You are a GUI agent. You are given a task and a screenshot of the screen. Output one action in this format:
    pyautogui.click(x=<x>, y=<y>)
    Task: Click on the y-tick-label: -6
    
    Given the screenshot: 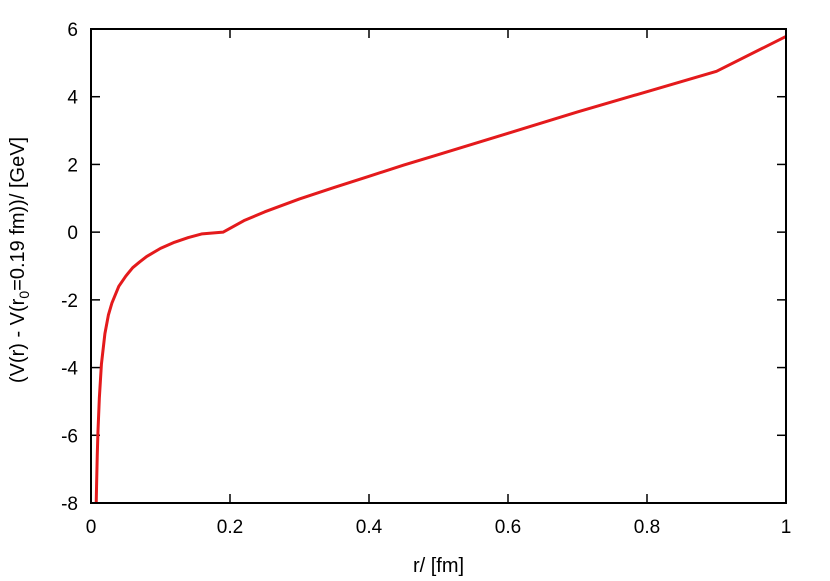 What is the action you would take?
    pyautogui.click(x=69, y=436)
    